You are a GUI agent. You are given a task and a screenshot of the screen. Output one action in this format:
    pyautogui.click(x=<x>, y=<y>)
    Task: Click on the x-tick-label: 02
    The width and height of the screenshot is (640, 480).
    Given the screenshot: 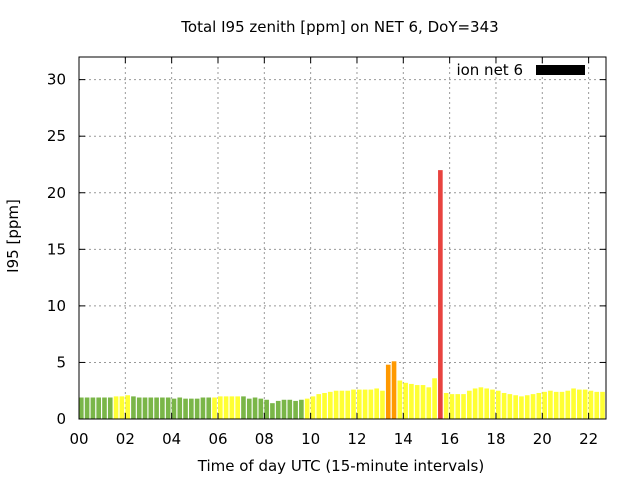 What is the action you would take?
    pyautogui.click(x=125, y=439)
    